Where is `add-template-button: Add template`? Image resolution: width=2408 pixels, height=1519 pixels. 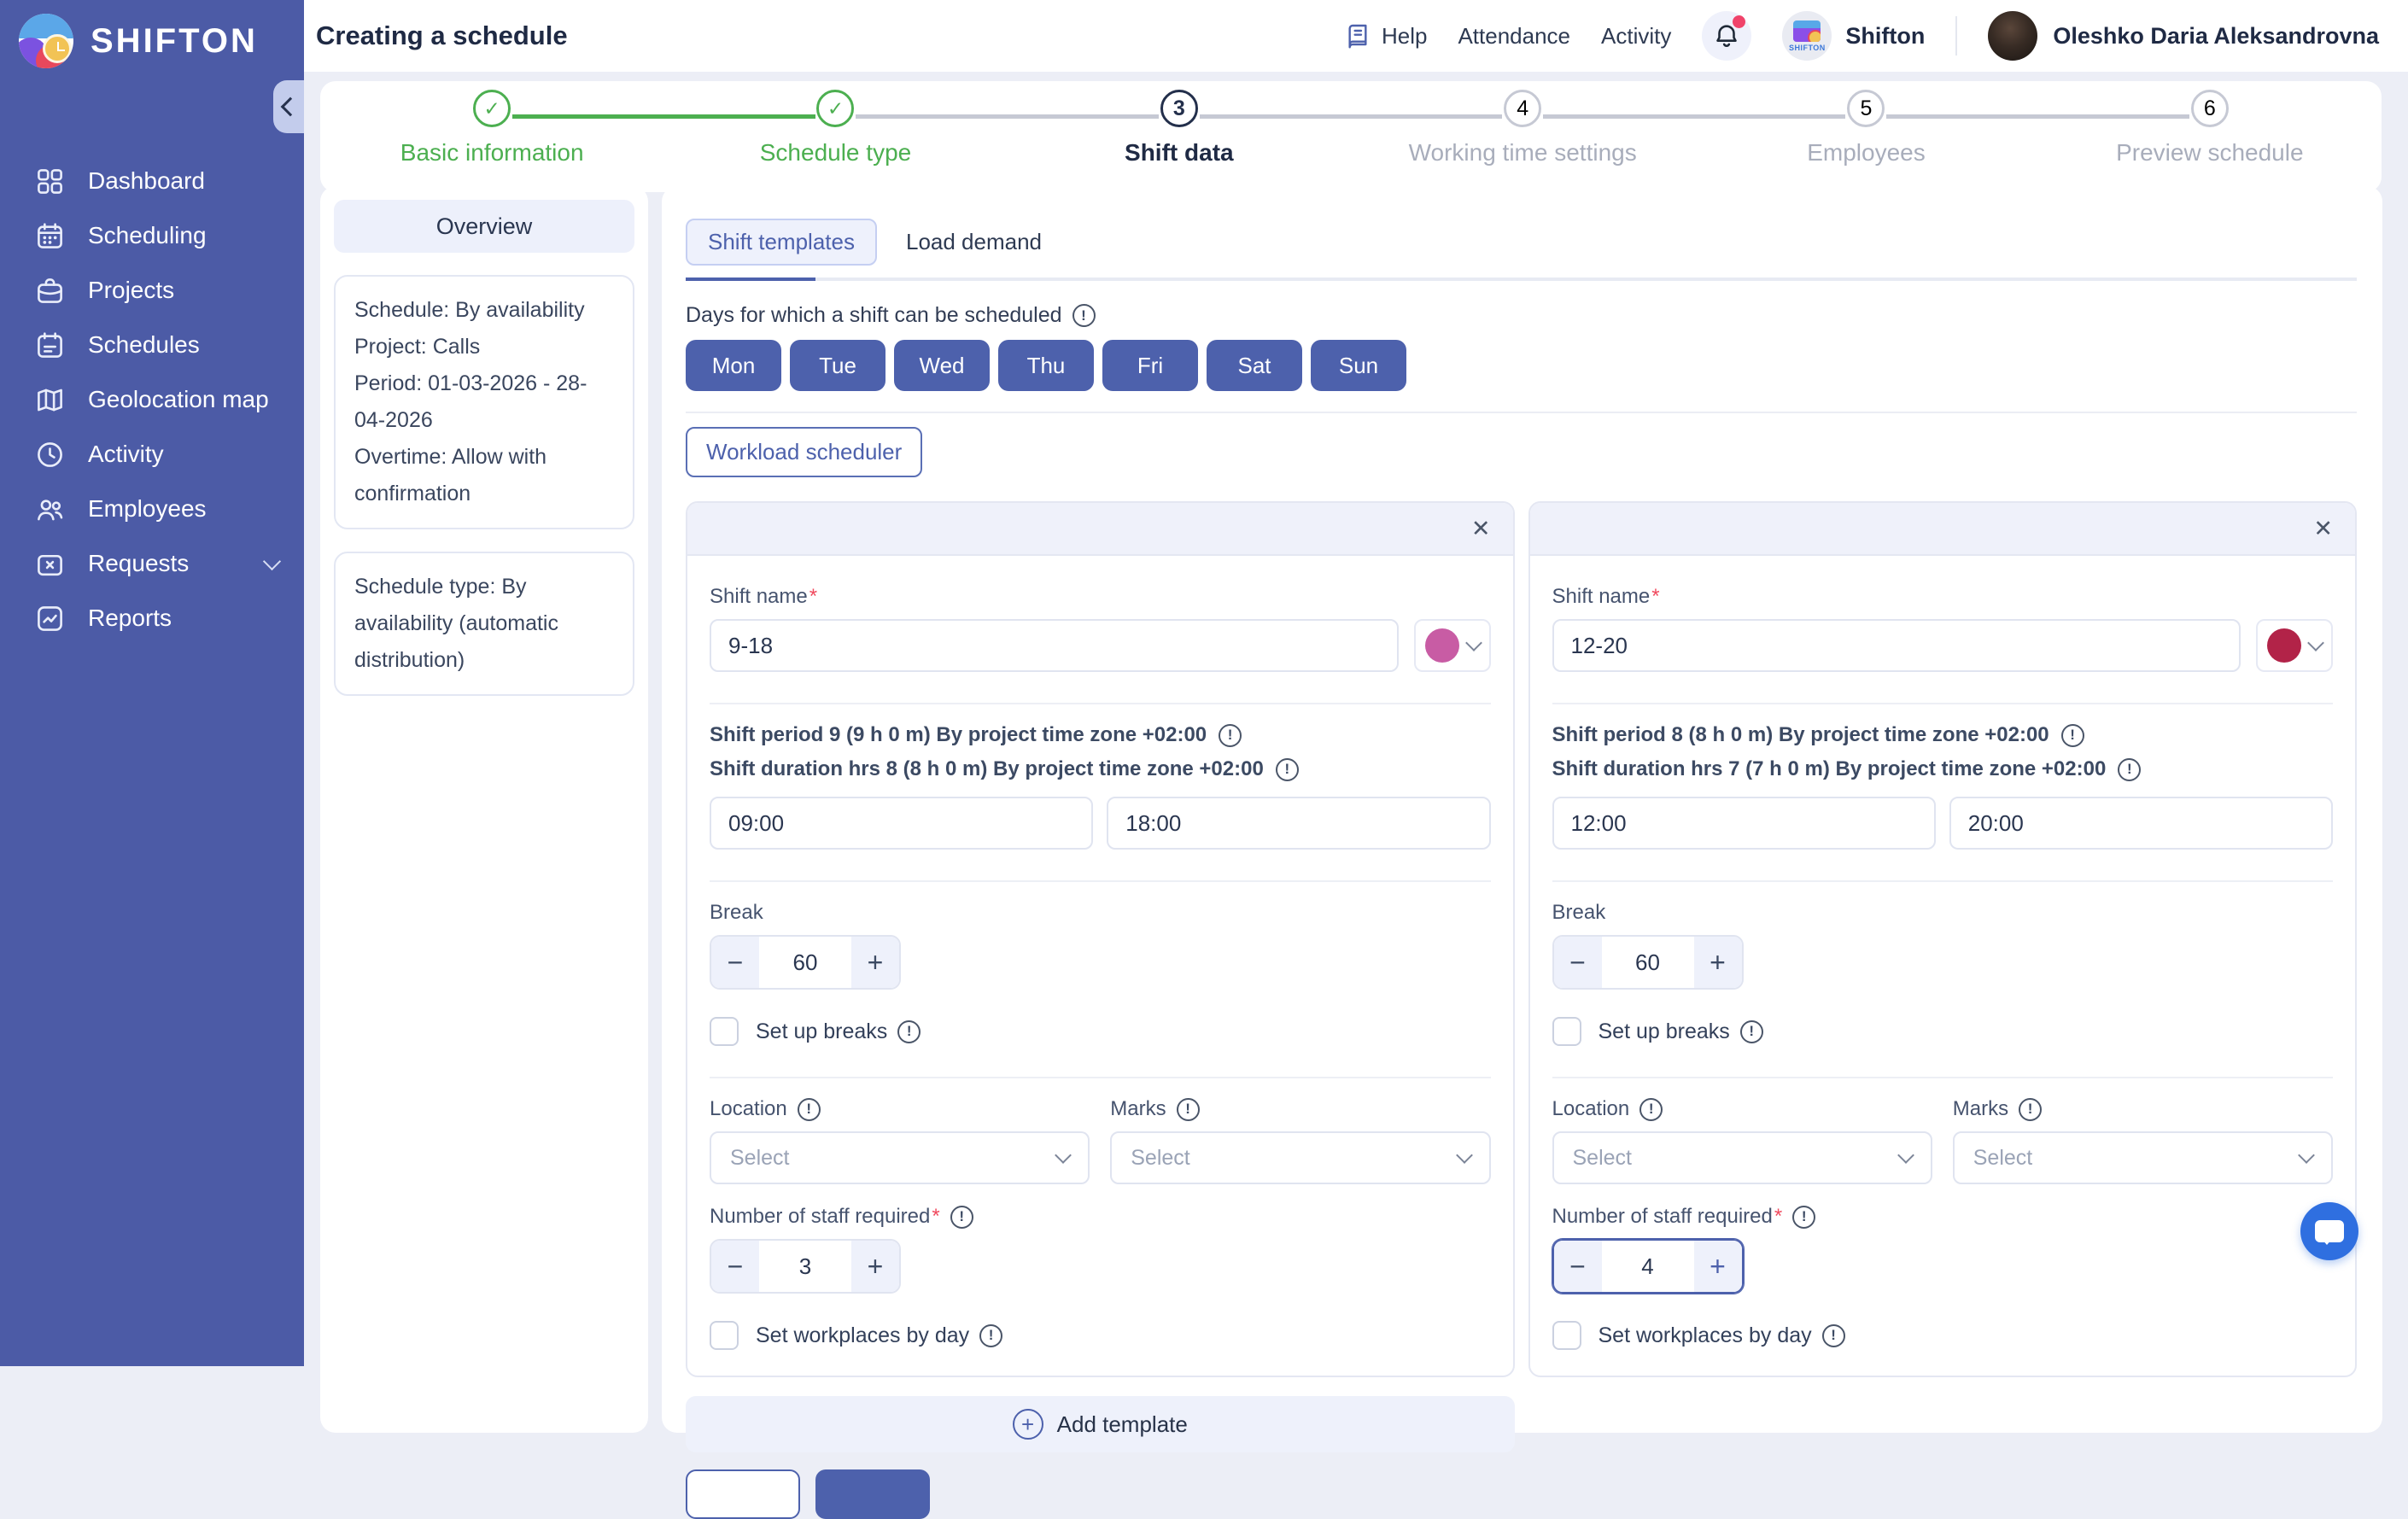
add-template-button: Add template is located at coordinates (1100, 1424).